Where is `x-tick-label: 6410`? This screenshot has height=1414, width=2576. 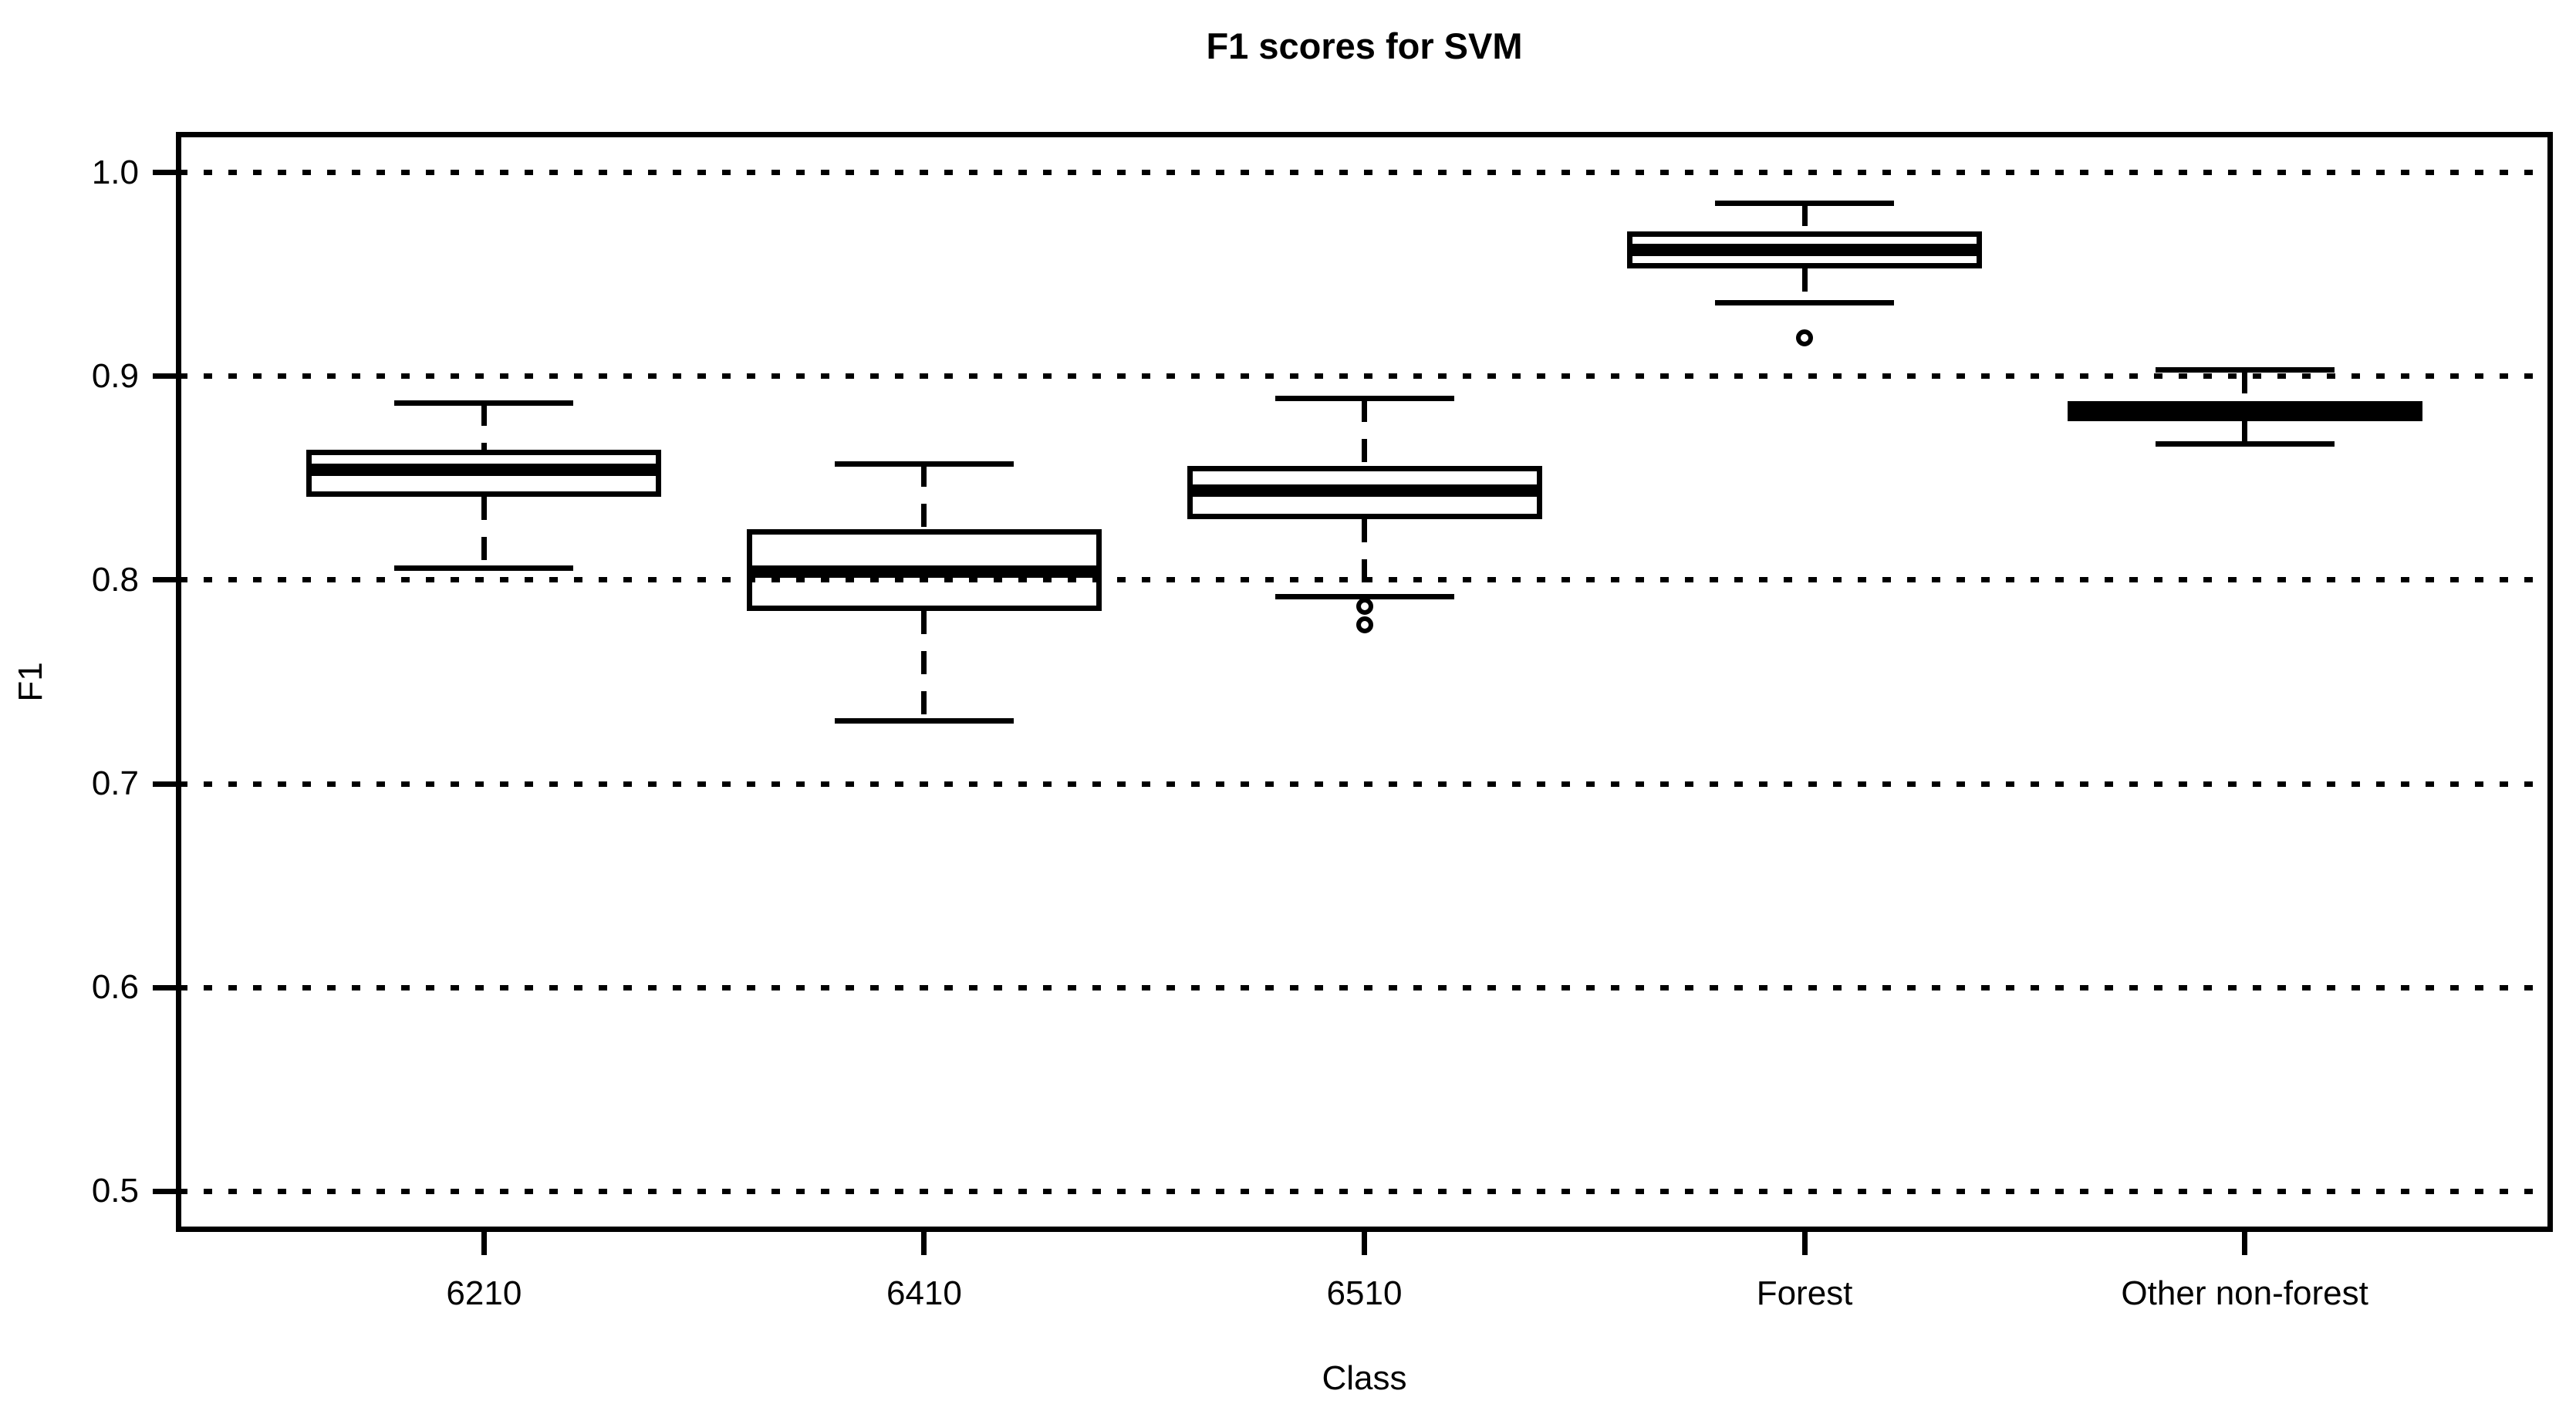 x-tick-label: 6410 is located at coordinates (924, 1293).